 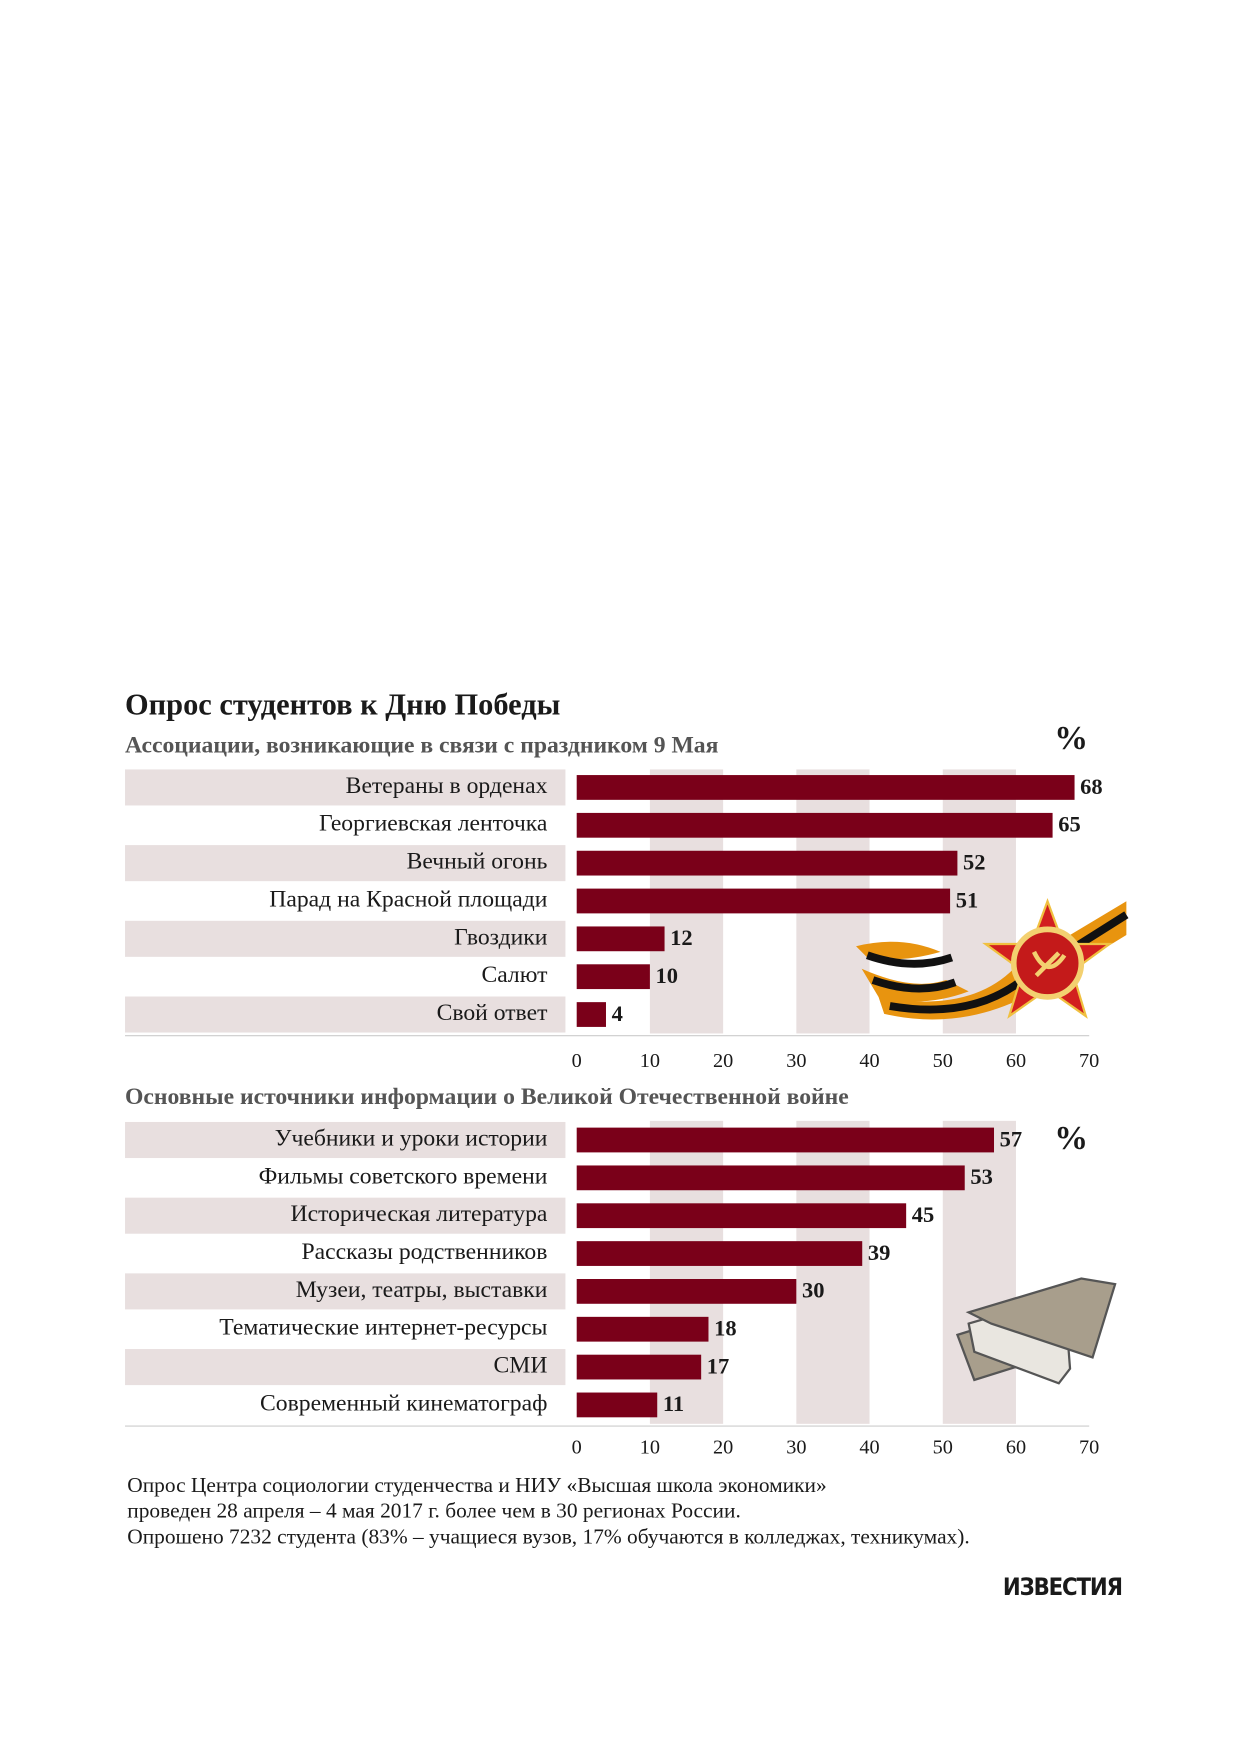 I want to click on category-label: Ветераны в орденах, so click(x=447, y=786).